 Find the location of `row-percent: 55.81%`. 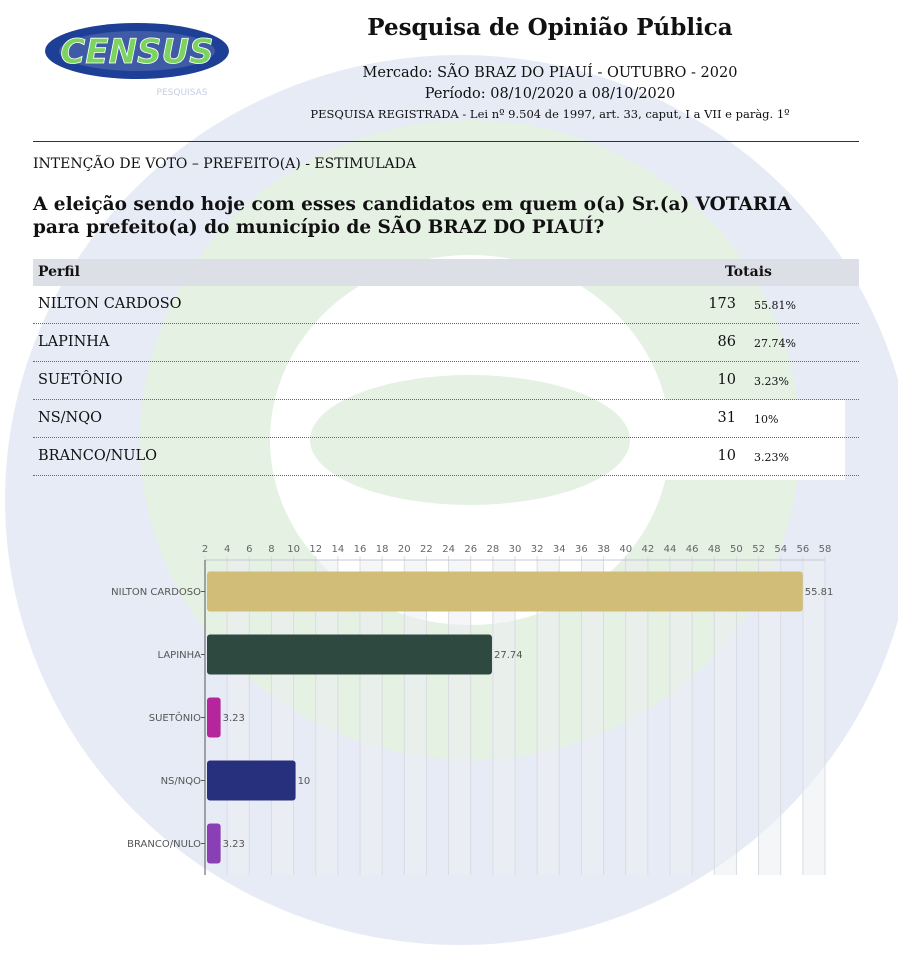

row-percent: 55.81% is located at coordinates (775, 305).